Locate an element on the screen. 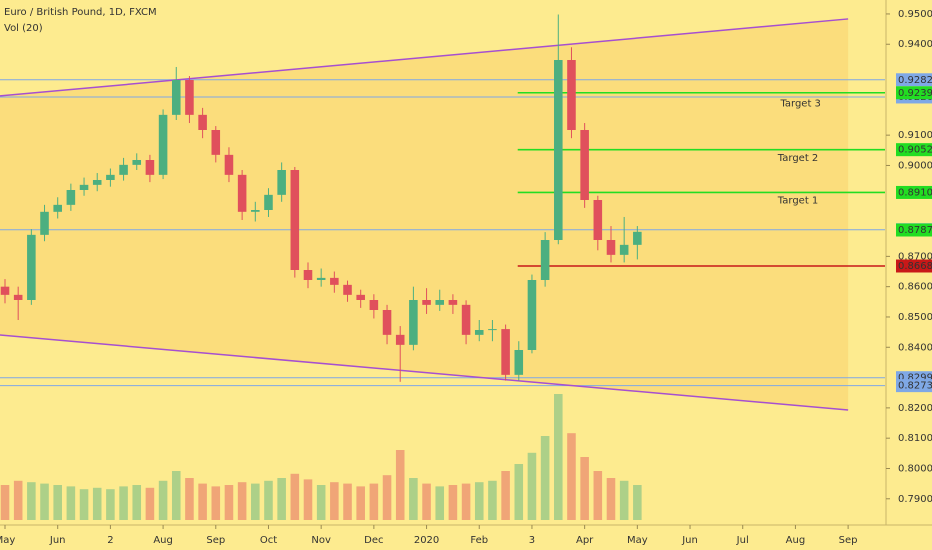 The height and width of the screenshot is (550, 932). x-tick-label: 3 is located at coordinates (532, 540).